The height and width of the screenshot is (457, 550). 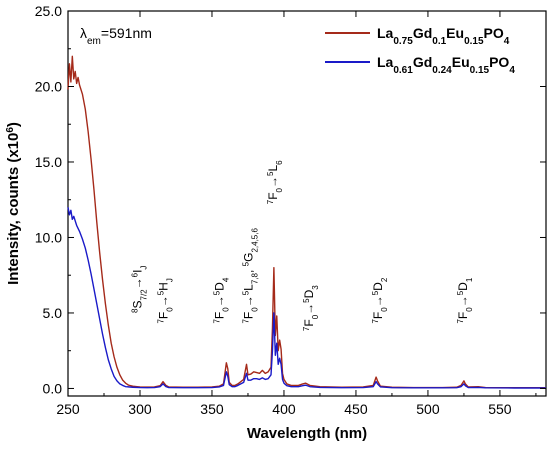 What do you see at coordinates (140, 409) in the screenshot?
I see `x-tick-label: 300` at bounding box center [140, 409].